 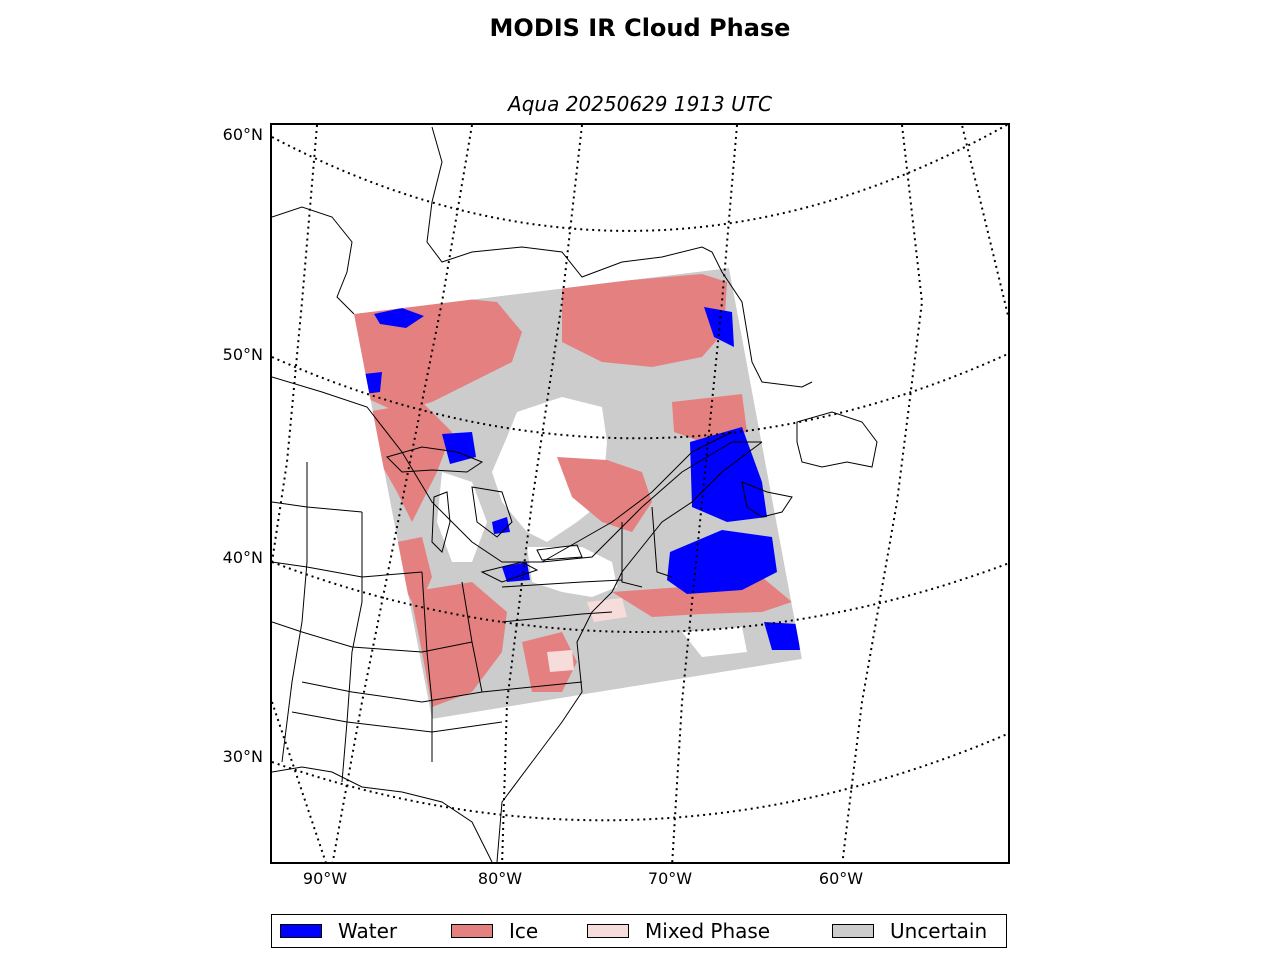 What do you see at coordinates (494, 931) in the screenshot?
I see `legend-item-ice: Ice` at bounding box center [494, 931].